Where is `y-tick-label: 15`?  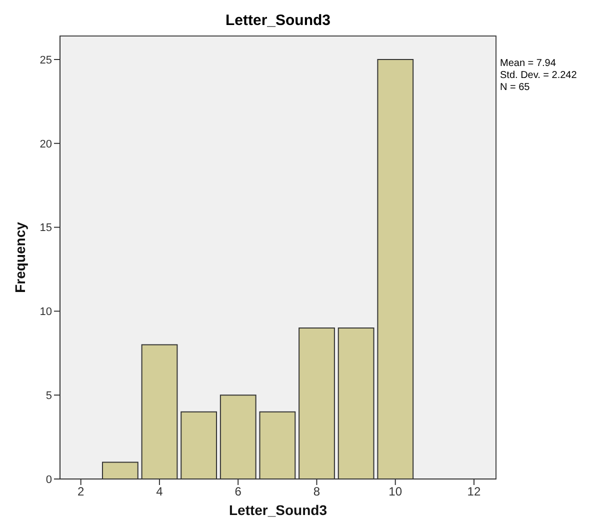 y-tick-label: 15 is located at coordinates (46, 228).